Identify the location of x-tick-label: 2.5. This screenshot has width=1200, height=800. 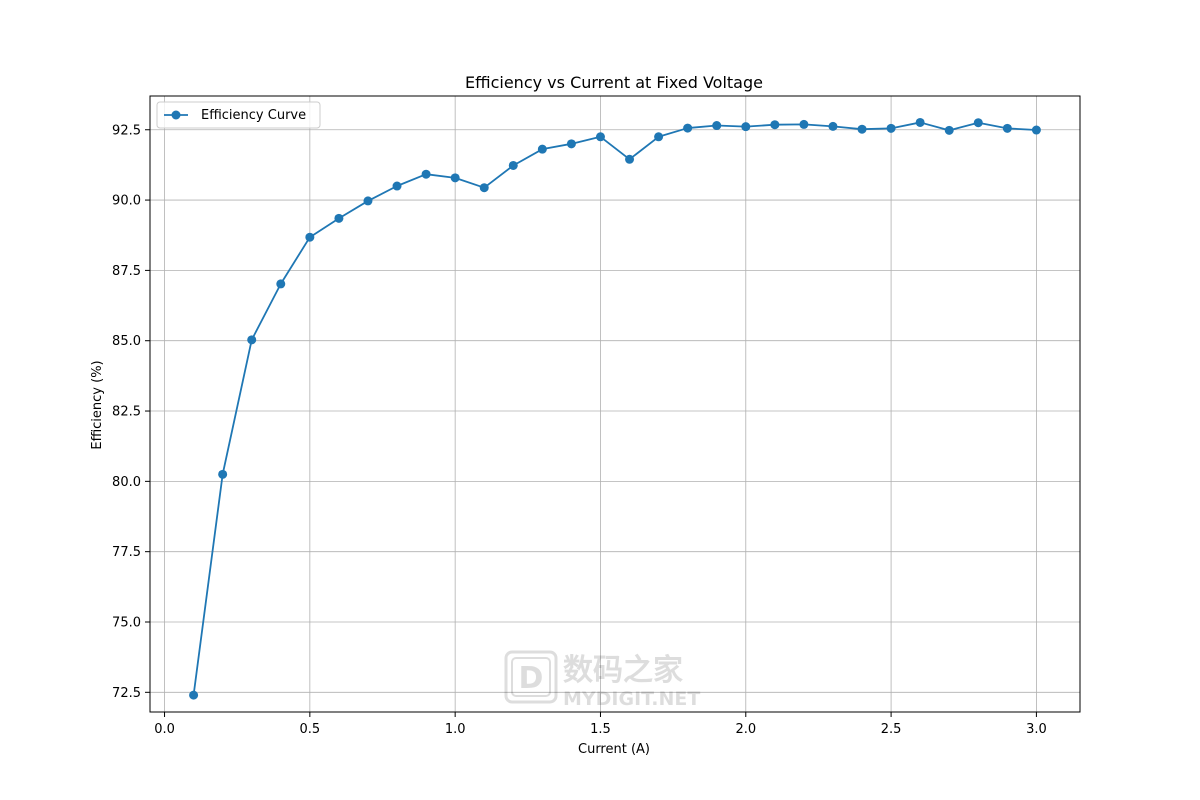
(891, 729).